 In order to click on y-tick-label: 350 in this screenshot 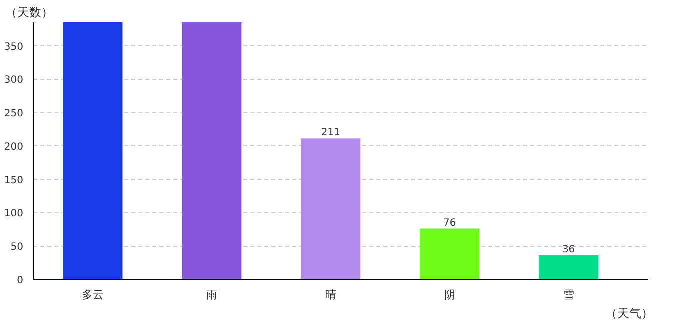, I will do `click(14, 47)`.